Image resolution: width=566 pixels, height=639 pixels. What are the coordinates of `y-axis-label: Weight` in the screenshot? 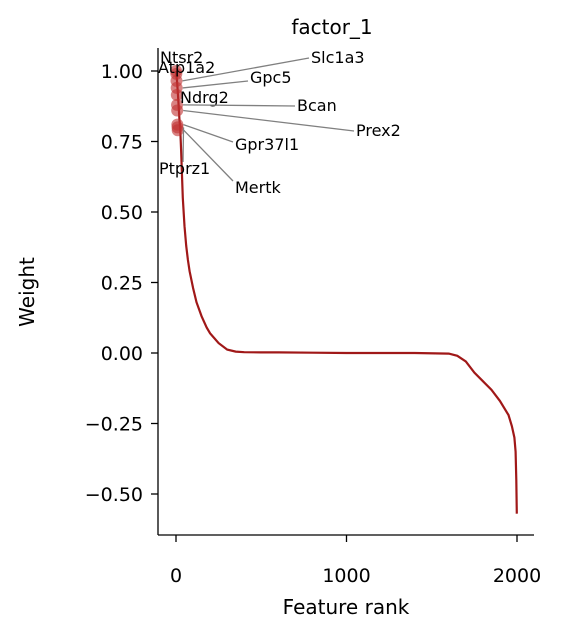 It's located at (27, 292).